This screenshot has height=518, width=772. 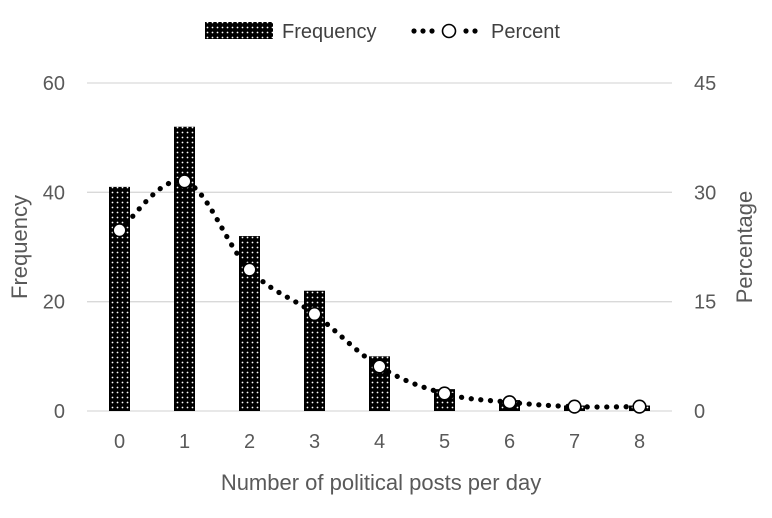 I want to click on legend-swatch-percent, so click(x=444, y=31).